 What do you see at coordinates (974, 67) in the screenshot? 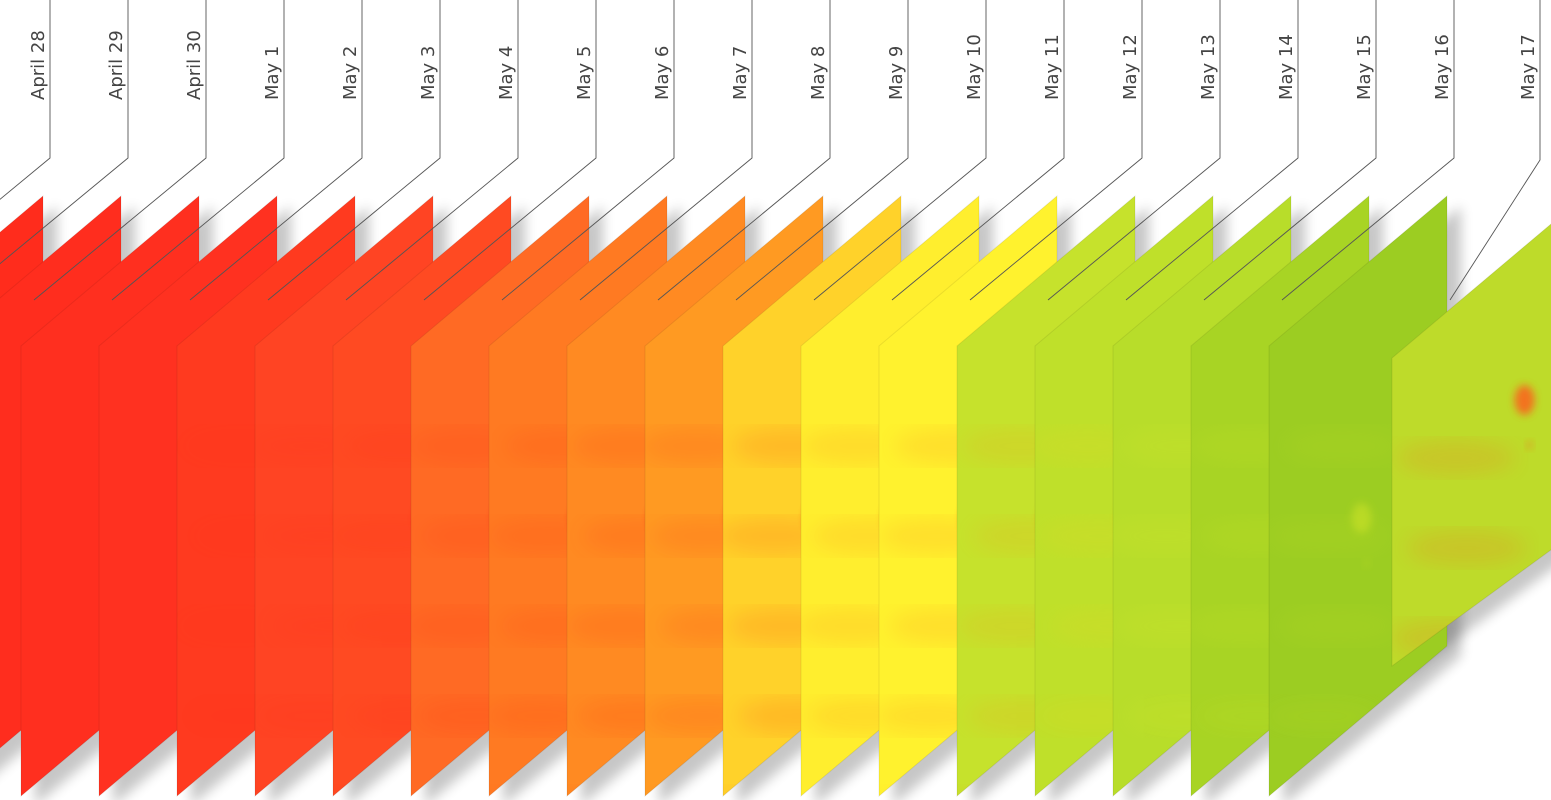
I see `date-label: May 10` at bounding box center [974, 67].